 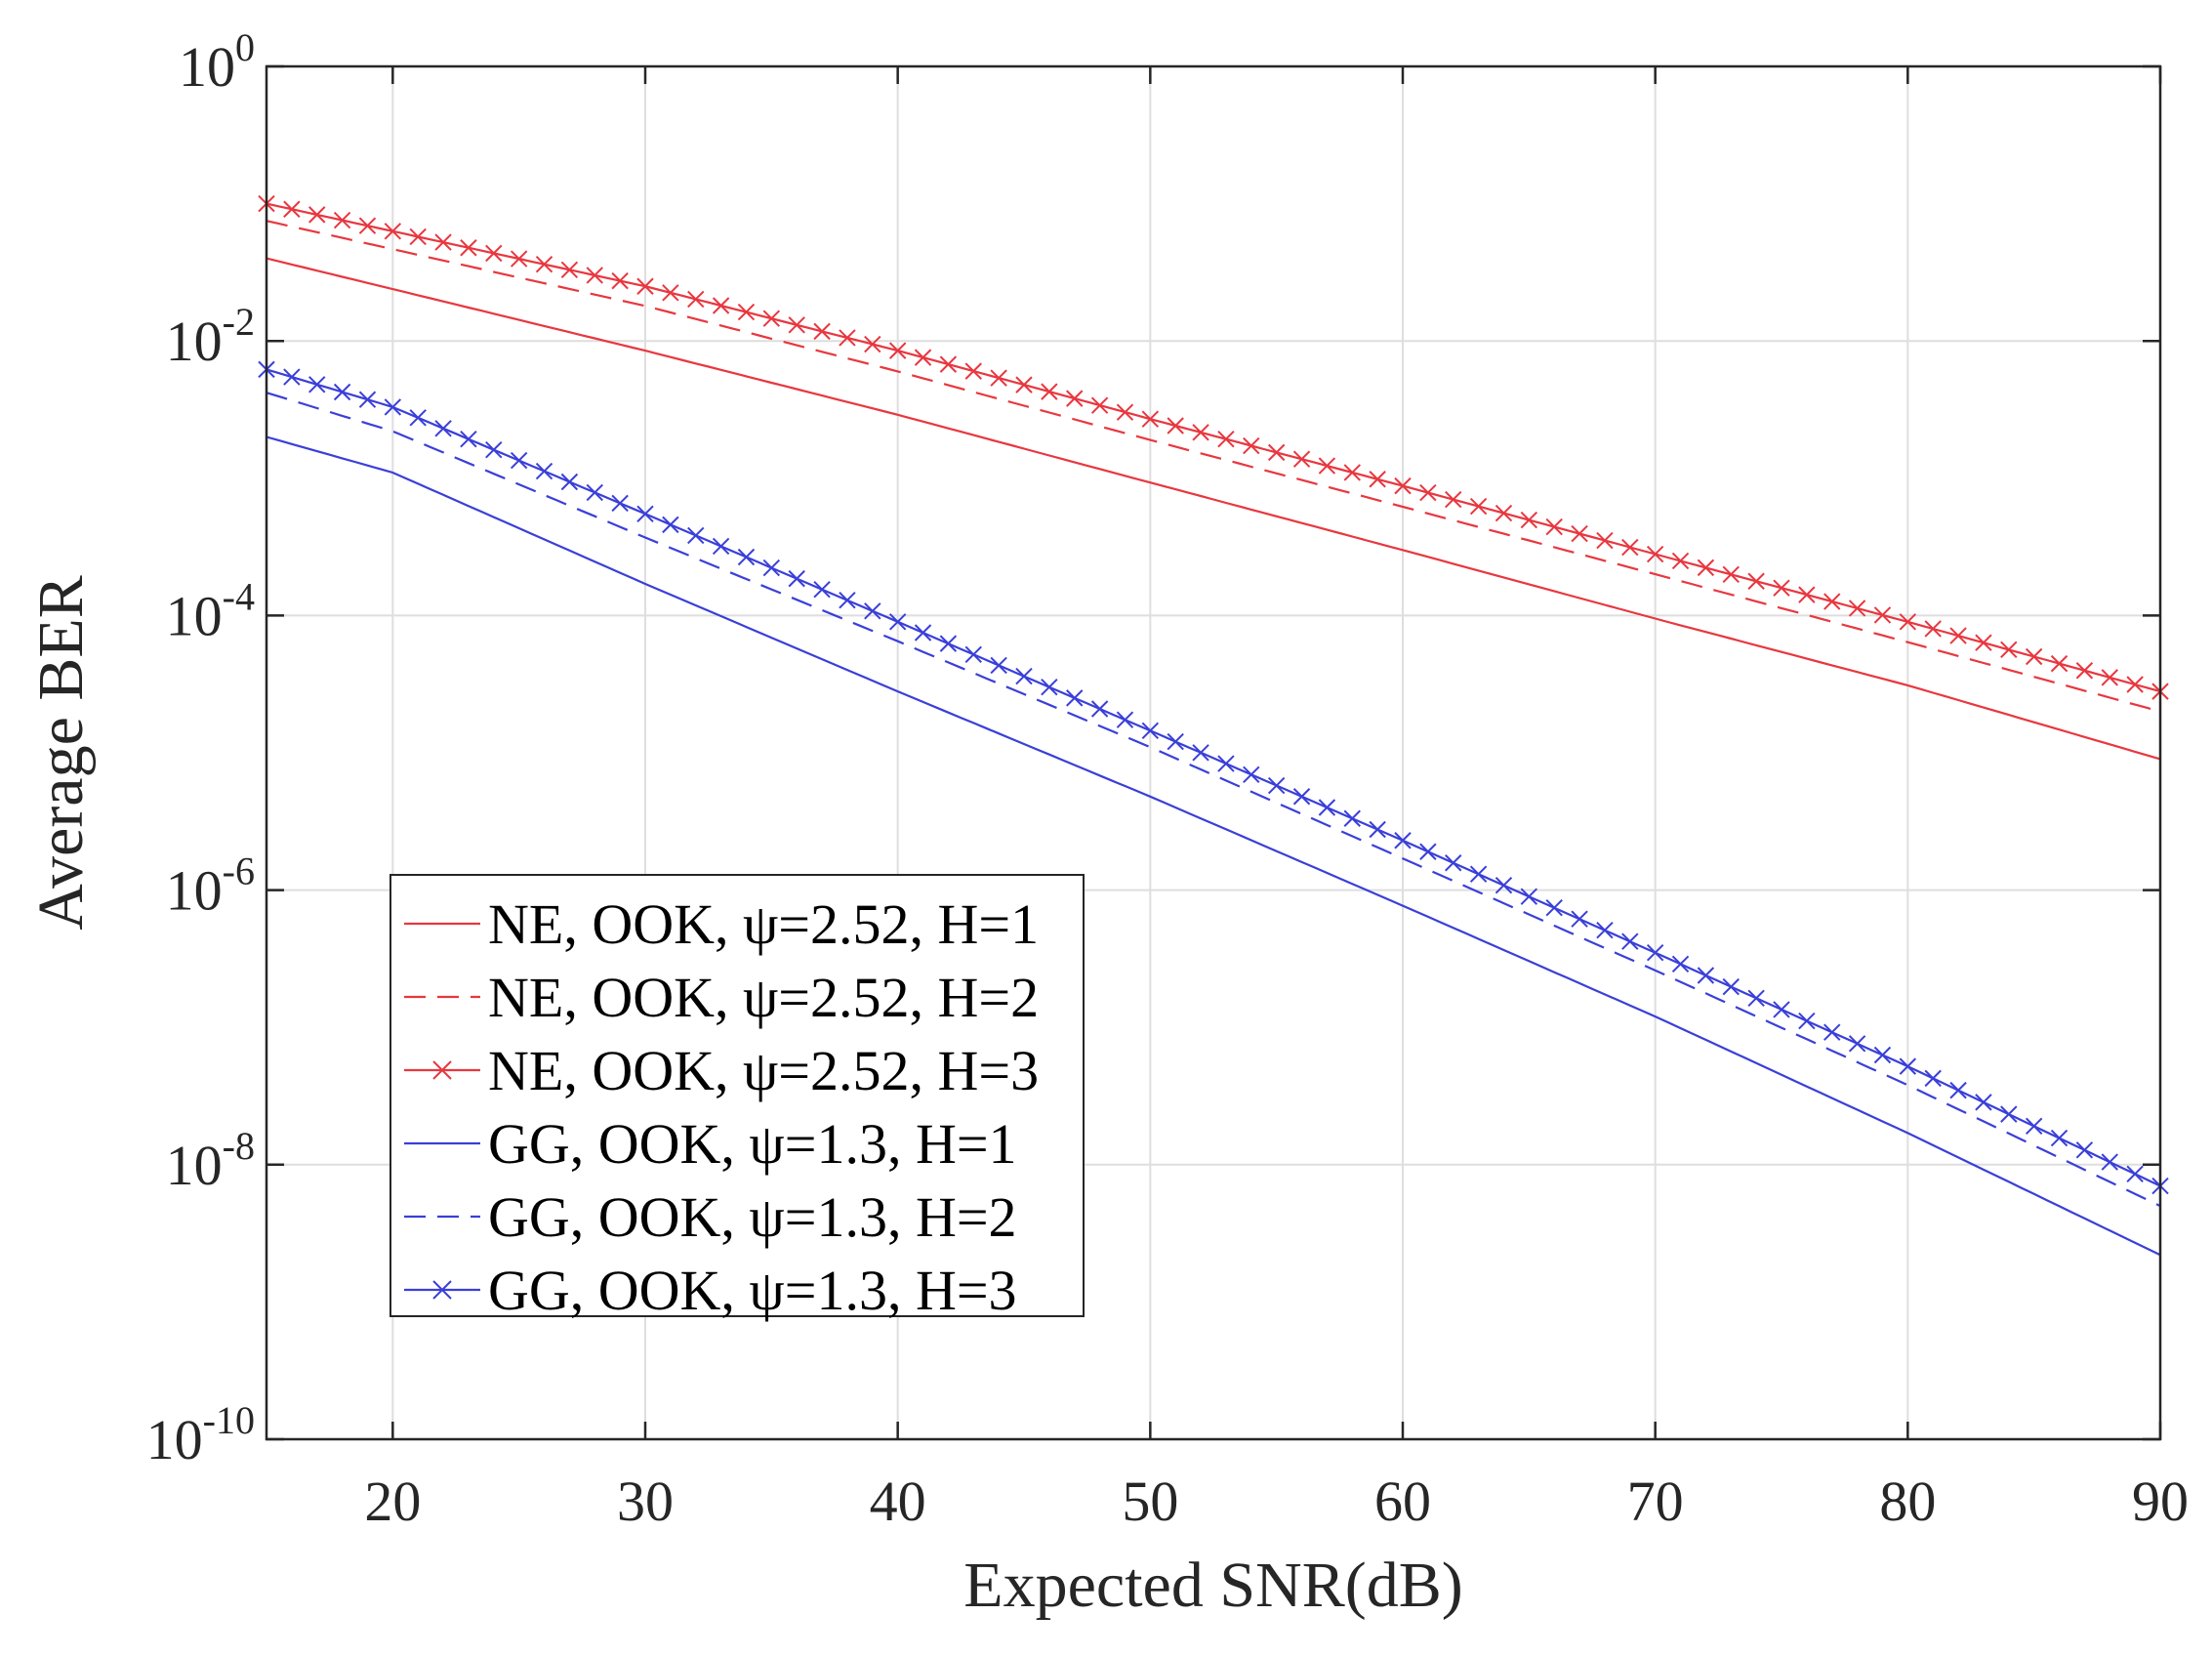 What do you see at coordinates (1276, 1502) in the screenshot?
I see `x-tick-labels: 20 30 40 50 60 70 80 90` at bounding box center [1276, 1502].